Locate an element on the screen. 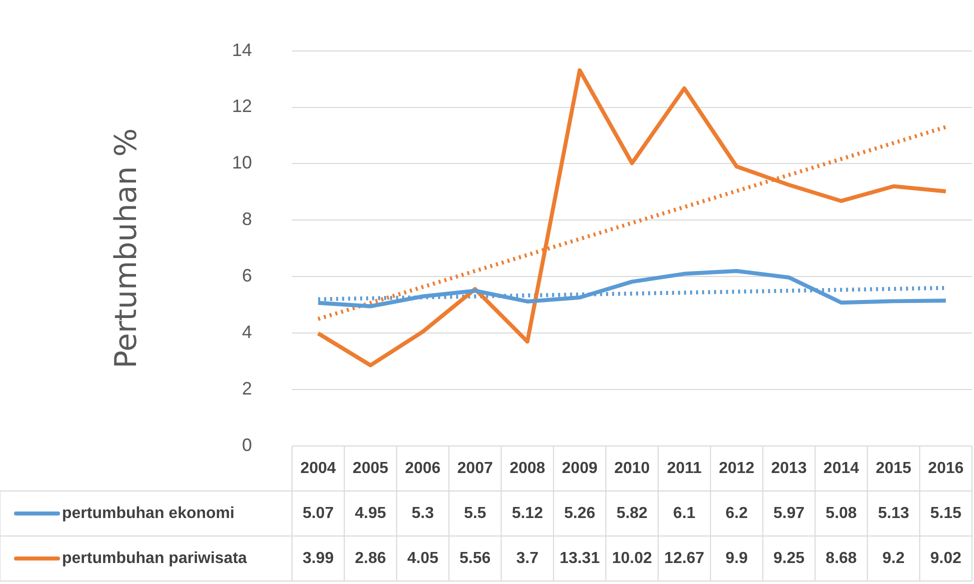  data-label: 3.99 is located at coordinates (318, 558).